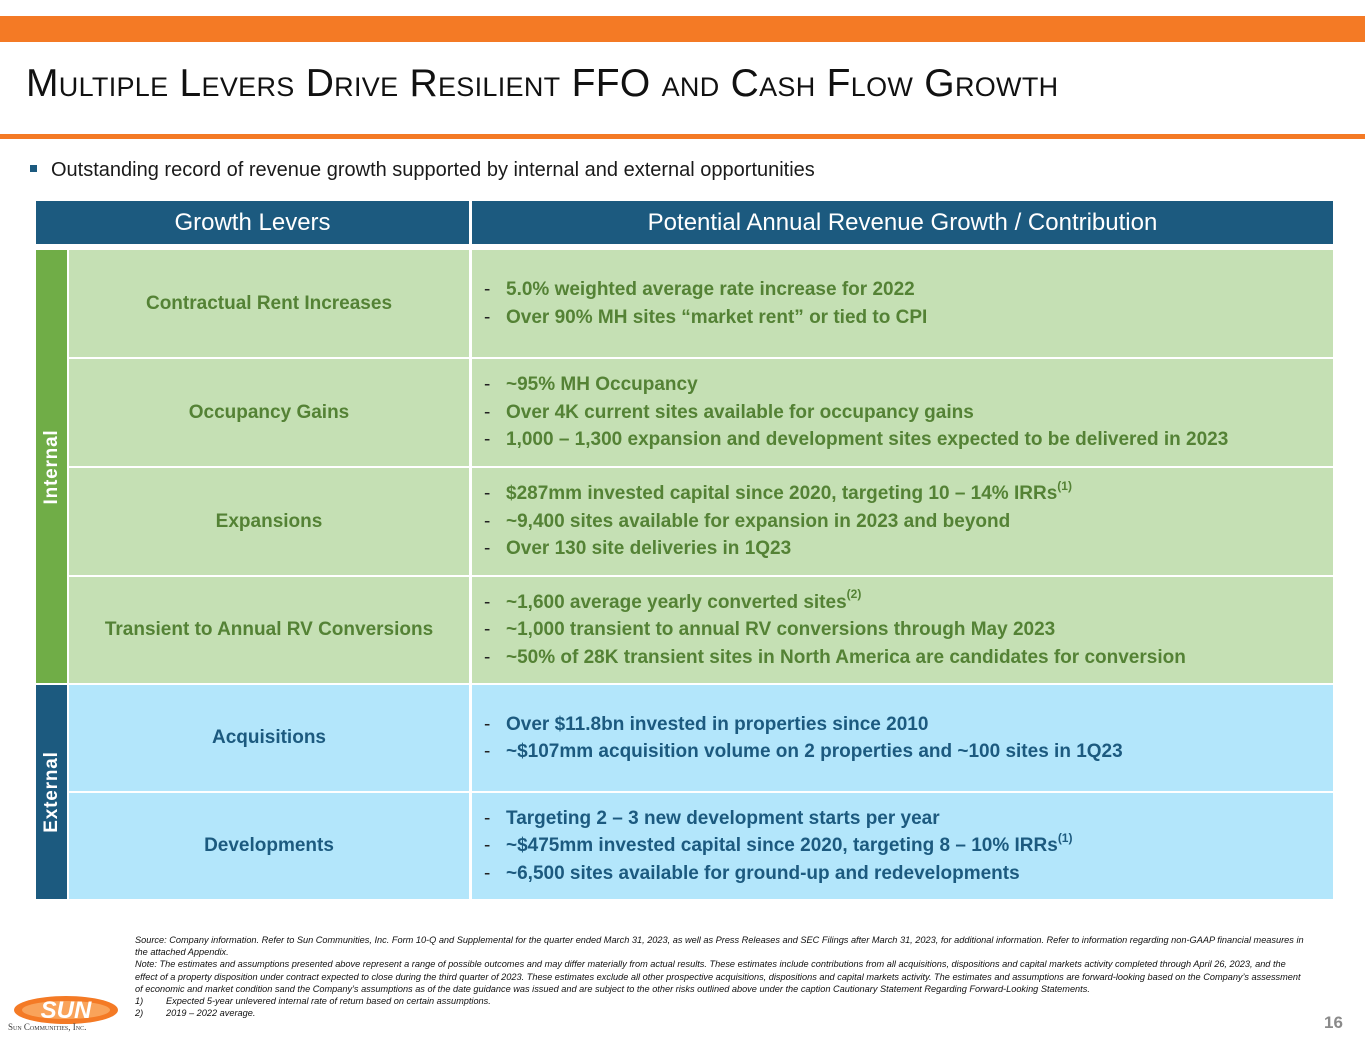  What do you see at coordinates (902, 385) in the screenshot?
I see `detail-item: - ~95% MH Occupancy` at bounding box center [902, 385].